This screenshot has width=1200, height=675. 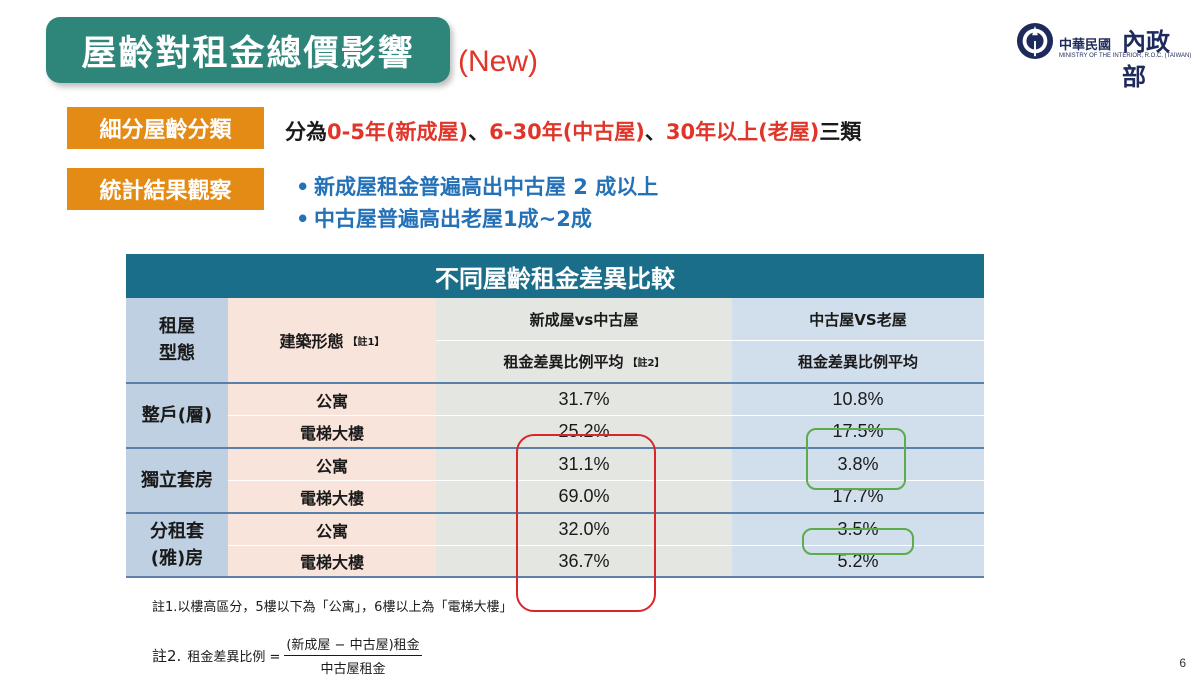 I want to click on footnote-2: 註2. 租金差異比例 = (新成屋 − 中古屋)租金 中古屋租金, so click(x=287, y=654).